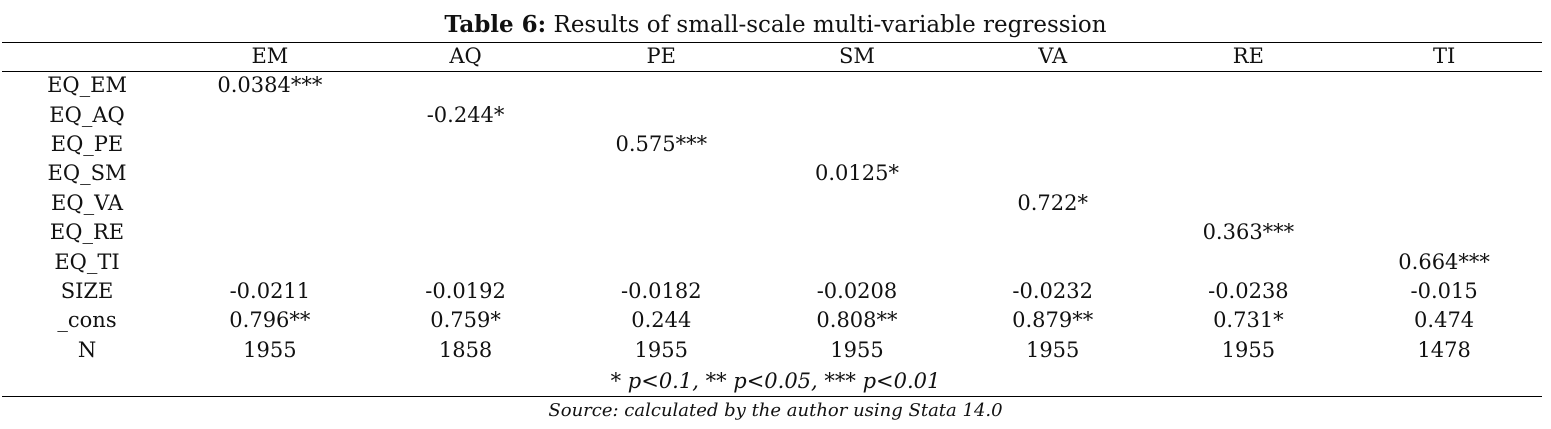  What do you see at coordinates (465, 56) in the screenshot?
I see `column-header-aq: AQ` at bounding box center [465, 56].